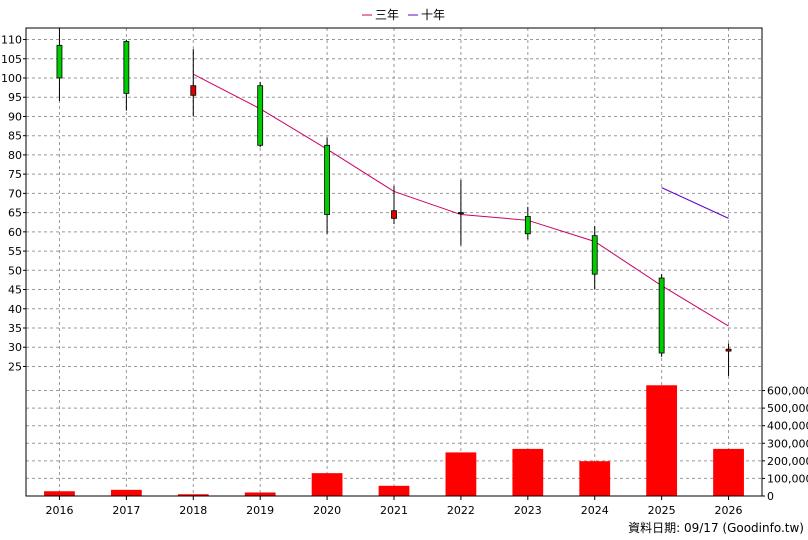  What do you see at coordinates (15, 97) in the screenshot?
I see `price-tick-label: 95` at bounding box center [15, 97].